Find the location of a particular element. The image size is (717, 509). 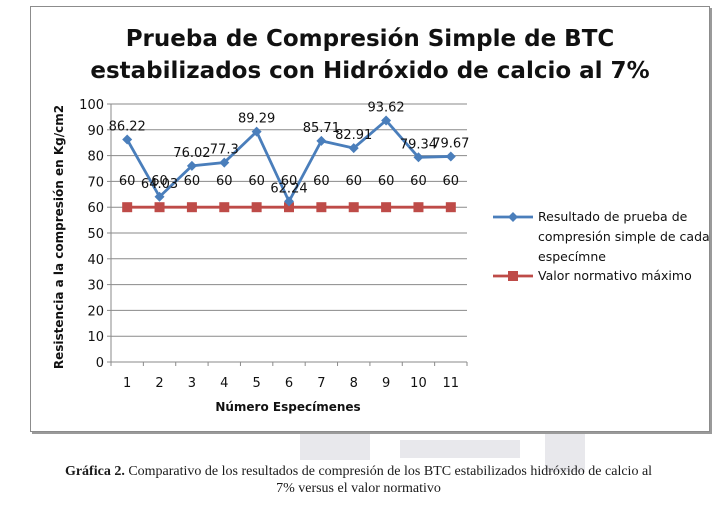

y-tick-label: 50 is located at coordinates (95, 234).